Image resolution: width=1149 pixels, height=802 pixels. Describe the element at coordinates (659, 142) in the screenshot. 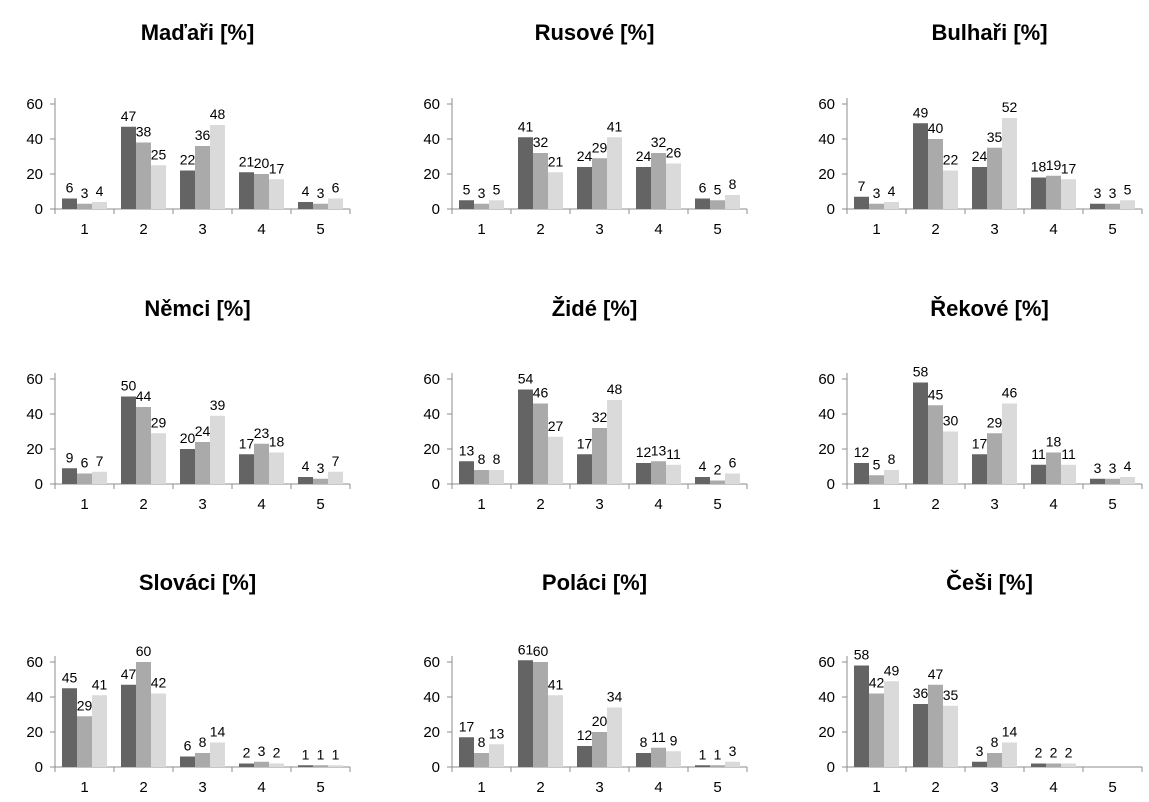

I see `data-label: 32` at that location.